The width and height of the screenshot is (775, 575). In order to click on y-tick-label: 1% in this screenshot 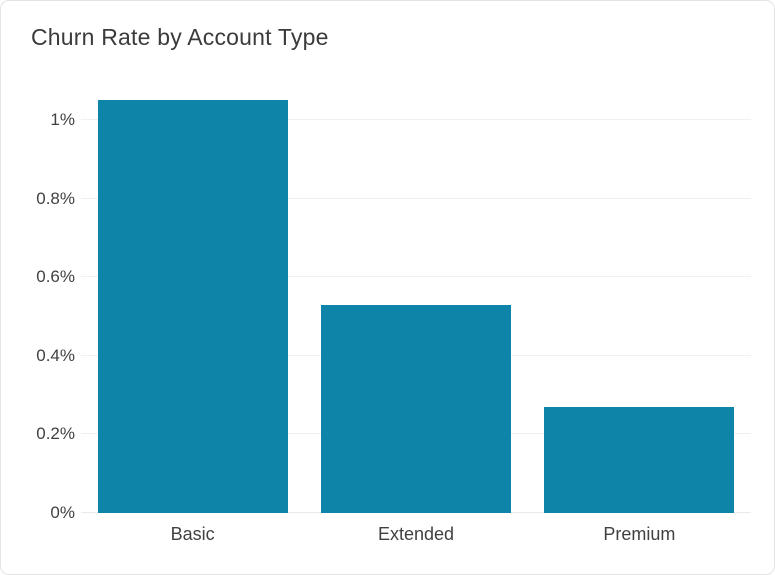, I will do `click(62, 119)`.